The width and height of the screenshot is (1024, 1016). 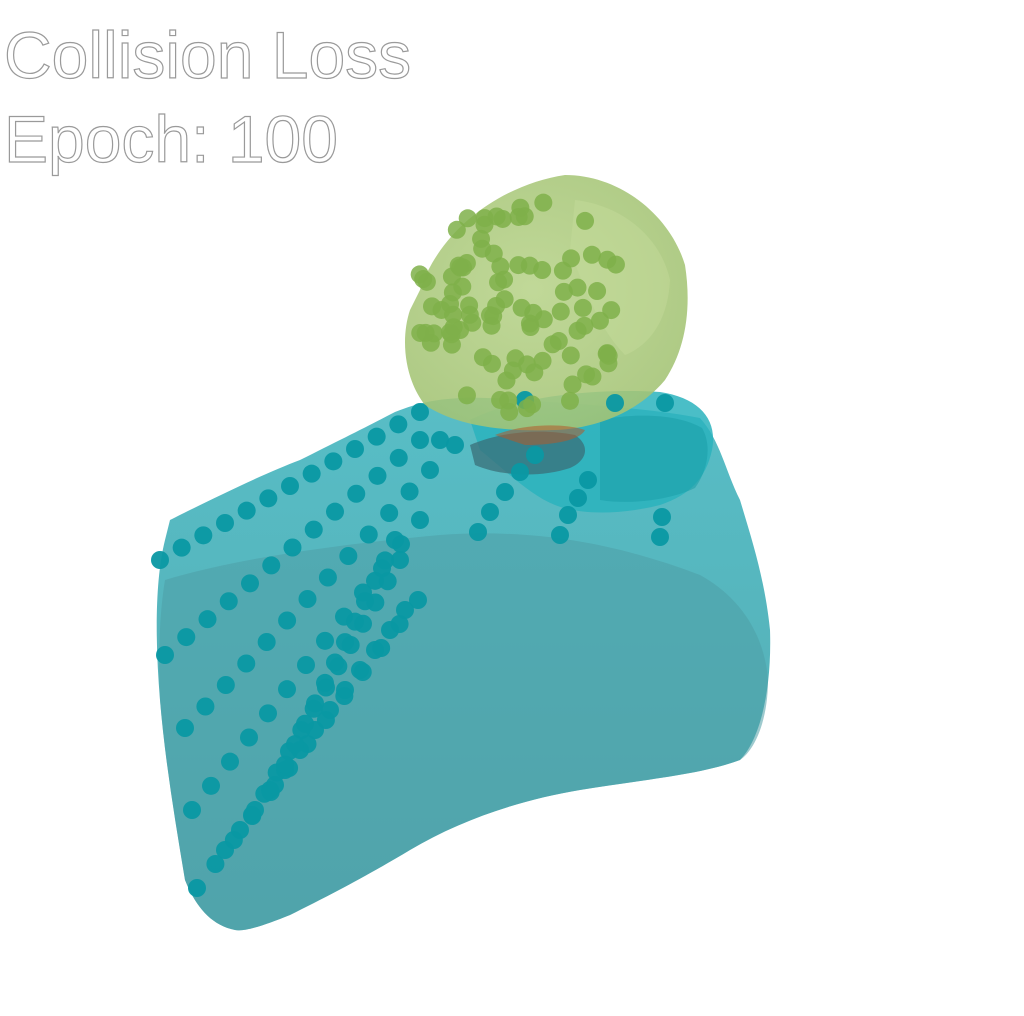 What do you see at coordinates (654, 458) in the screenshot?
I see `teal-mesh-ring-rim` at bounding box center [654, 458].